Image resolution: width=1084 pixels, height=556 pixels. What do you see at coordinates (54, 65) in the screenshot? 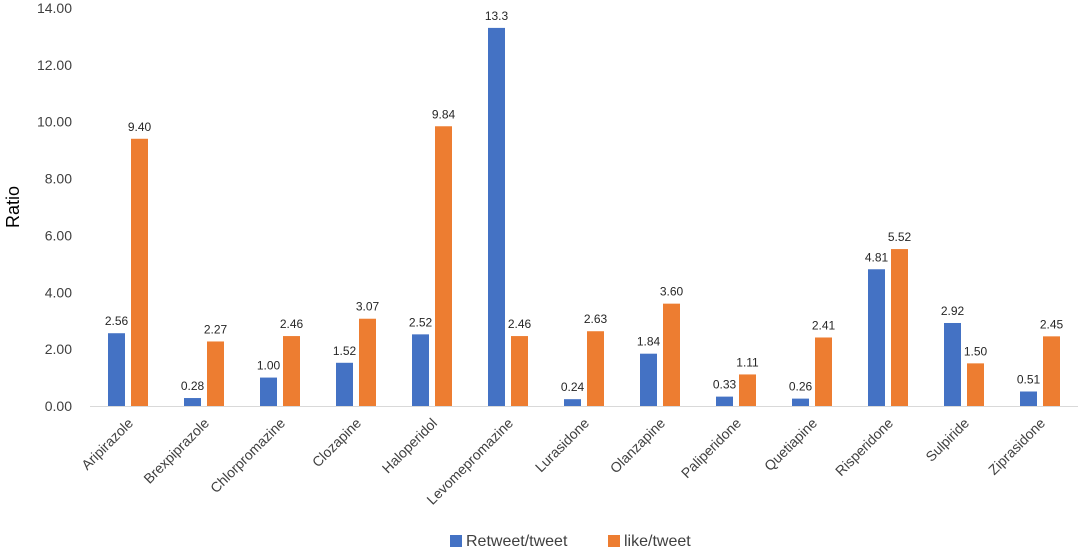
I see `y-tick-label-6: 12.00` at bounding box center [54, 65].